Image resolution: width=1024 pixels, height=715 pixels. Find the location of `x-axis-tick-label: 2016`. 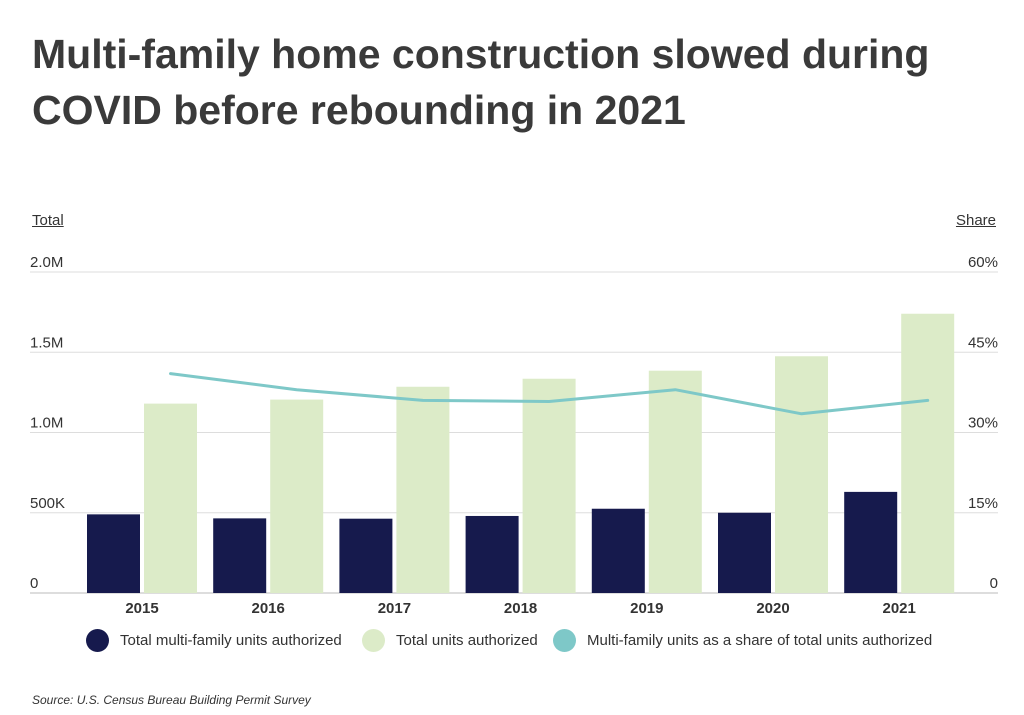

x-axis-tick-label: 2016 is located at coordinates (268, 608).